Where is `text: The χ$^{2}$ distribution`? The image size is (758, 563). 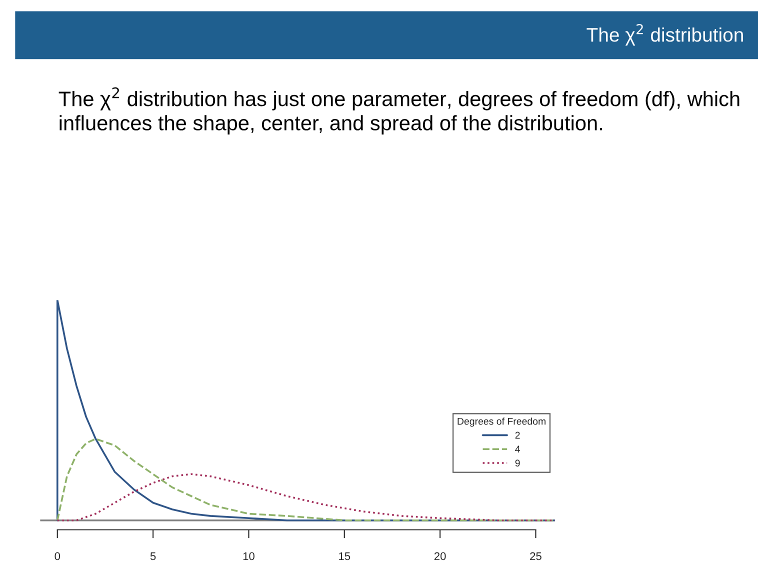 text: The χ$^{2}$ distribution is located at coordinates (664, 35).